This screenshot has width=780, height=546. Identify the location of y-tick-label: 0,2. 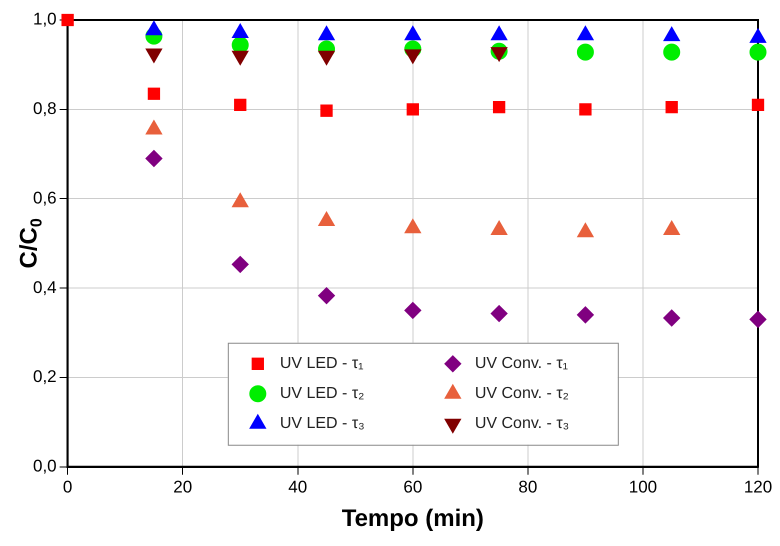
(44, 376).